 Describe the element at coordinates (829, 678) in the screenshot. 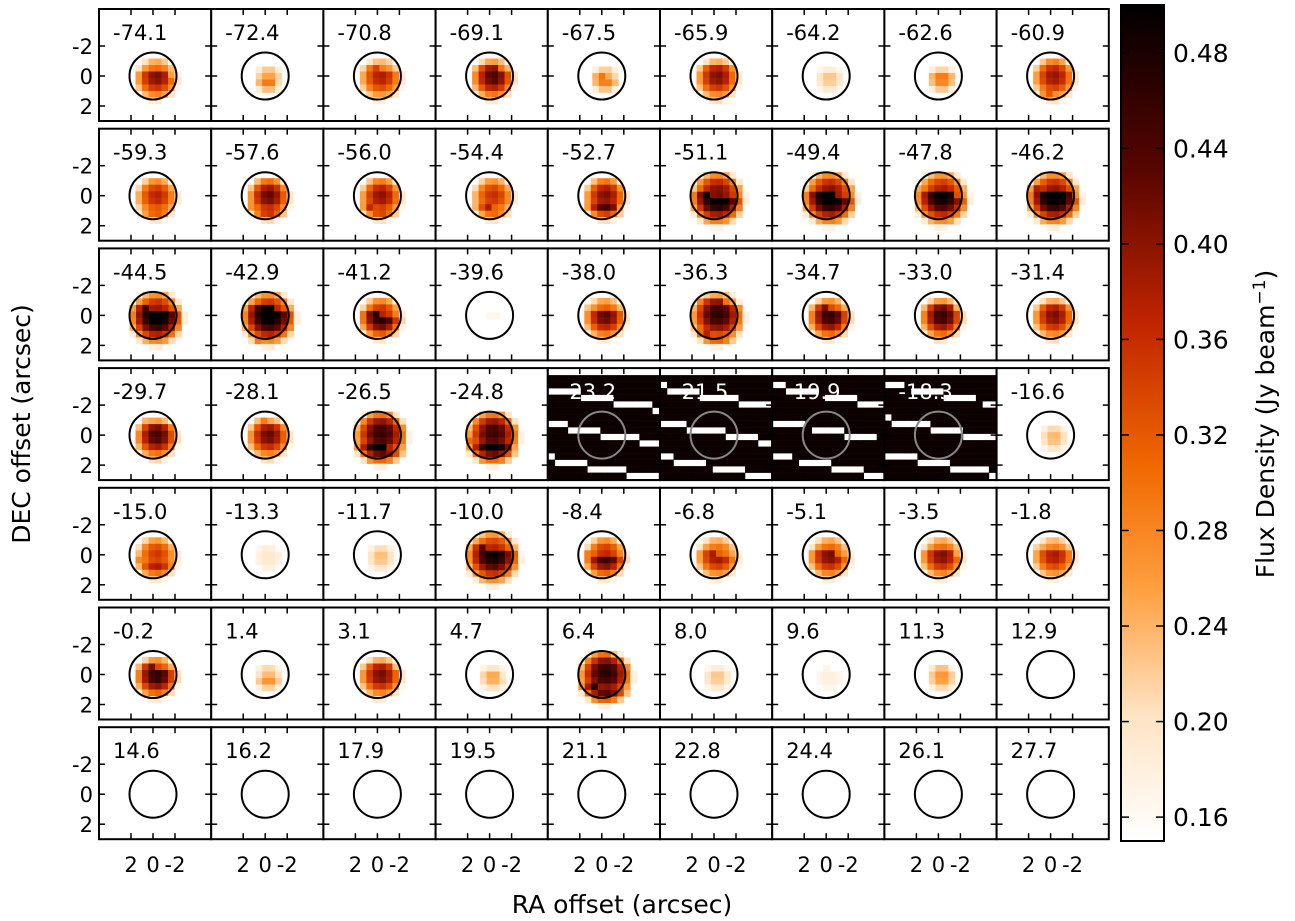

I see `emission-pixels` at that location.